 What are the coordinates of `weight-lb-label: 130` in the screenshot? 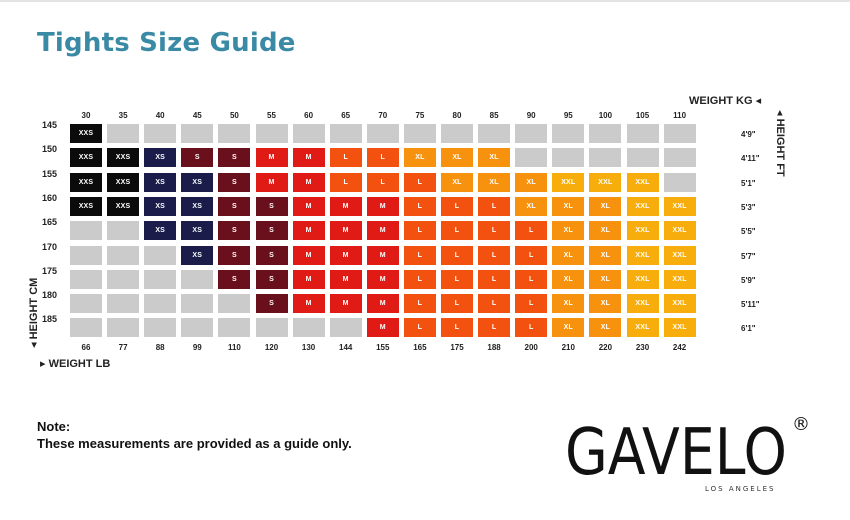 It's located at (308, 347).